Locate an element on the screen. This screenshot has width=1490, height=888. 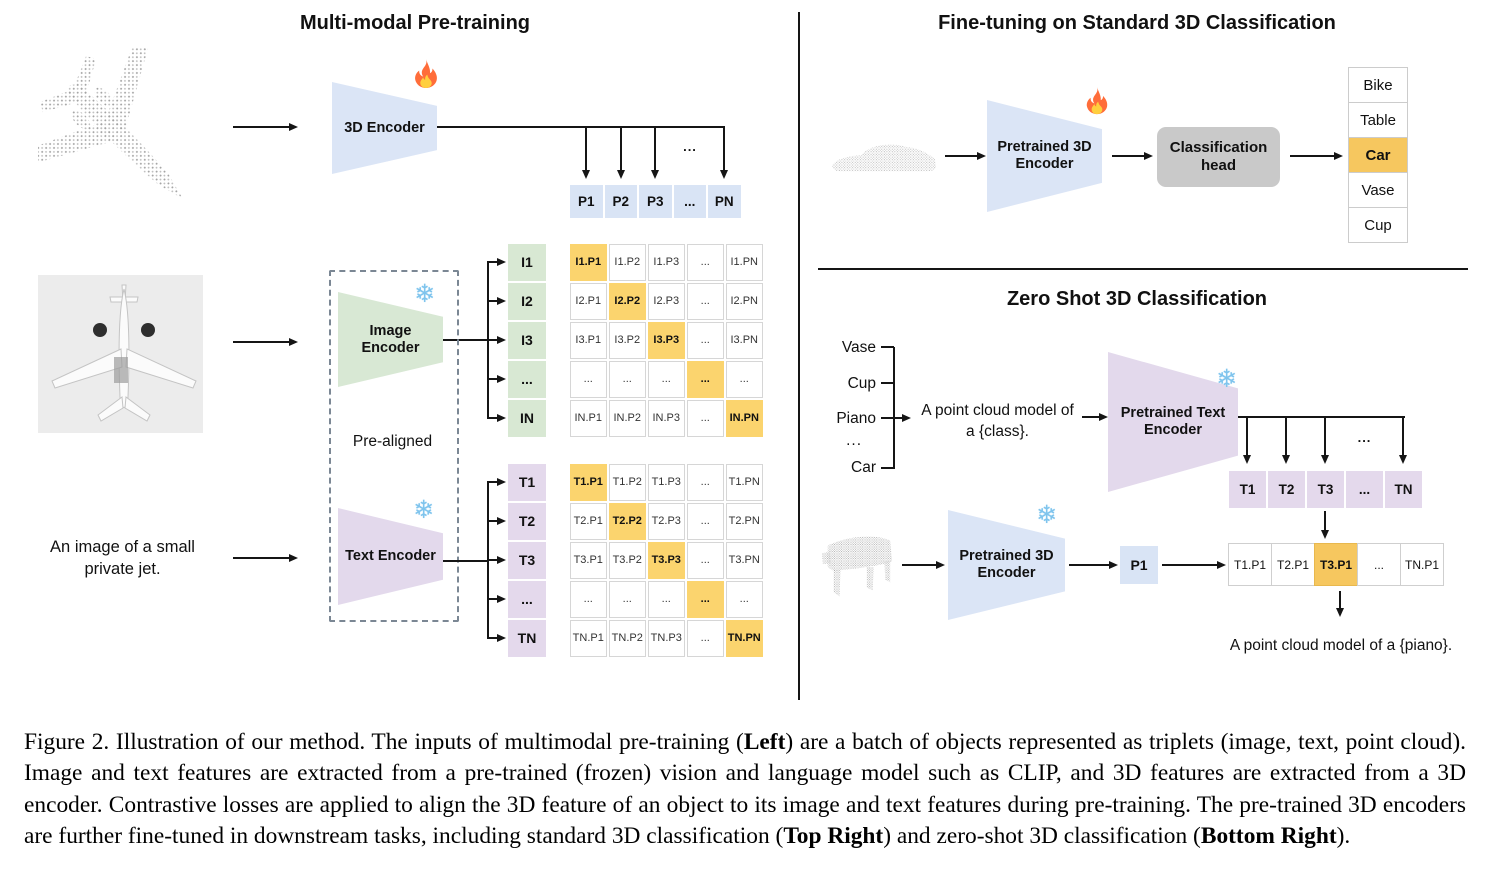
arrow-to-t3 is located at coordinates (496, 559).